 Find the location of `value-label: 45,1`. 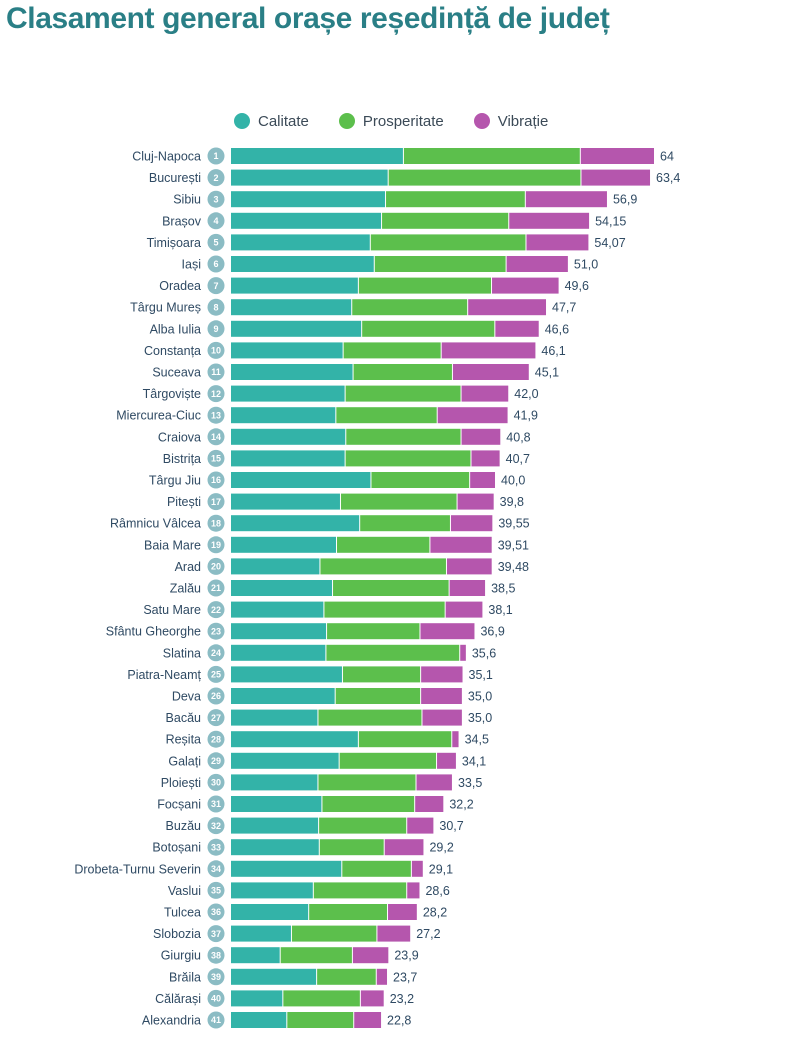

value-label: 45,1 is located at coordinates (547, 373).